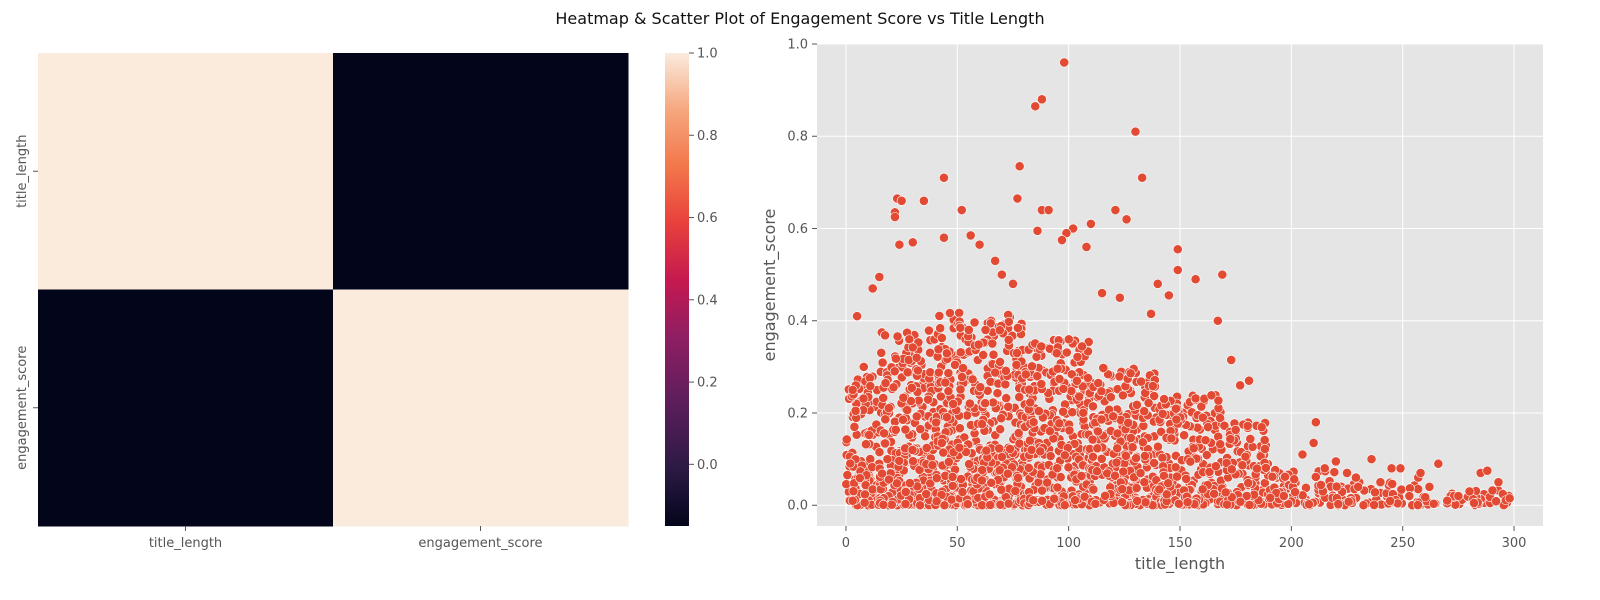 The image size is (1600, 600). Describe the element at coordinates (1068, 543) in the screenshot. I see `x-tick-label: 100` at that location.